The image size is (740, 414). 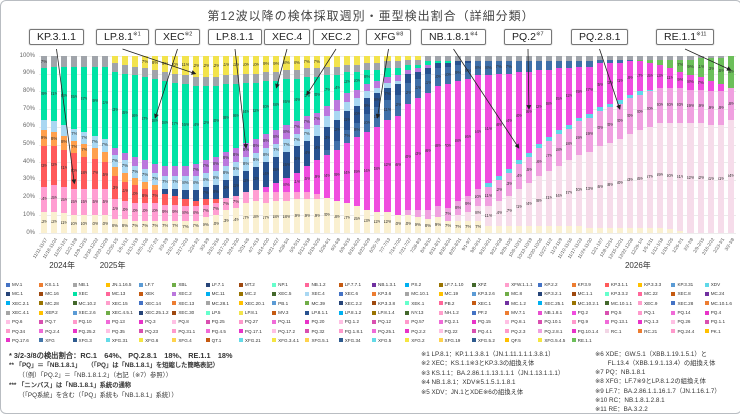 What do you see at coordinates (589, 90) in the screenshot?
I see `segment-label: 27%` at bounding box center [589, 90].